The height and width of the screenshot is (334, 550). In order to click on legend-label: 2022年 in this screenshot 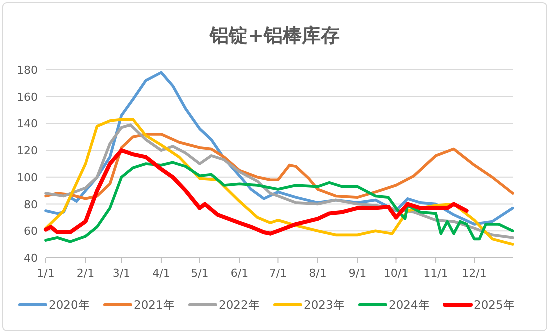, I will do `click(239, 305)`.